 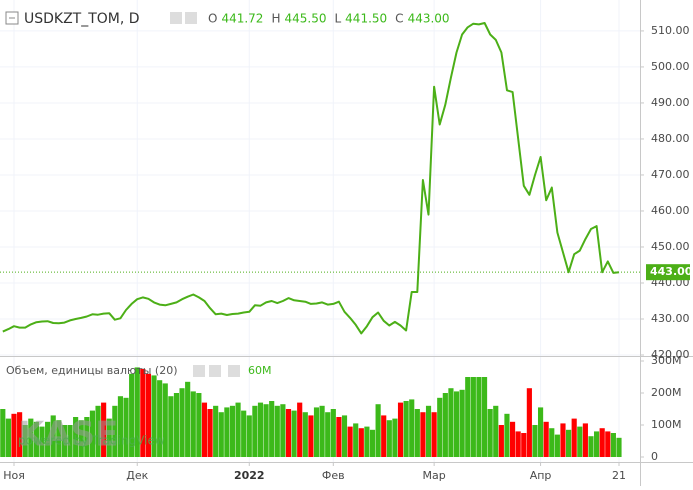 What do you see at coordinates (670, 246) in the screenshot?
I see `y-tick-label: 450.00` at bounding box center [670, 246].